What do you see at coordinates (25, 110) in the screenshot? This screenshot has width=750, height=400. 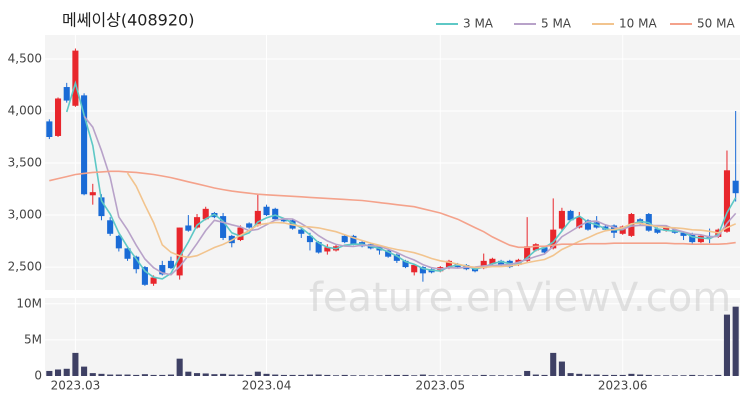 I see `y-tick-label: 4,000` at bounding box center [25, 110].